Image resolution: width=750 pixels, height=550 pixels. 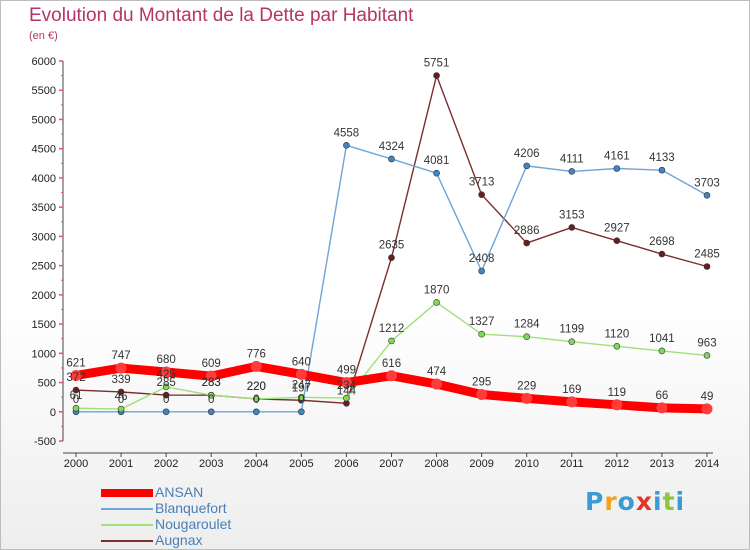 I want to click on data-label-nougaroulet: 220, so click(x=256, y=387).